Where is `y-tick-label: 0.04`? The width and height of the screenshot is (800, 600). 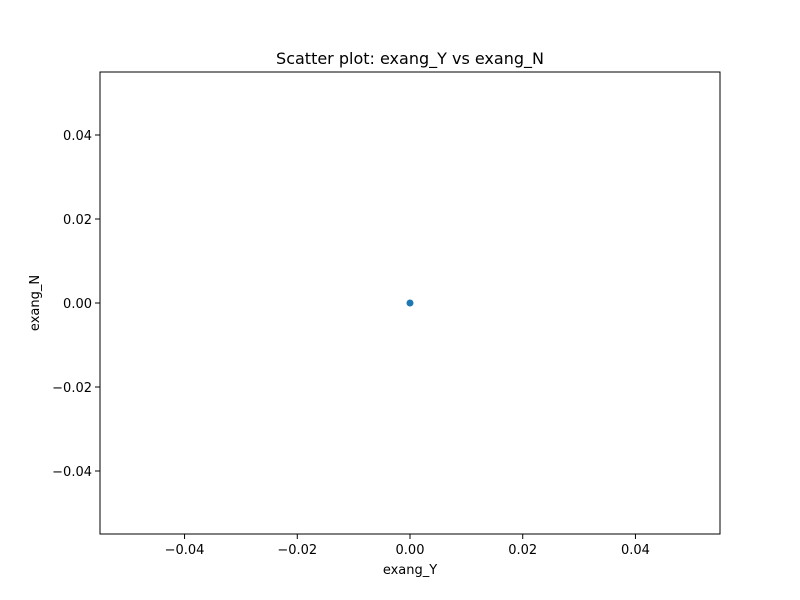 y-tick-label: 0.04 is located at coordinates (77, 136).